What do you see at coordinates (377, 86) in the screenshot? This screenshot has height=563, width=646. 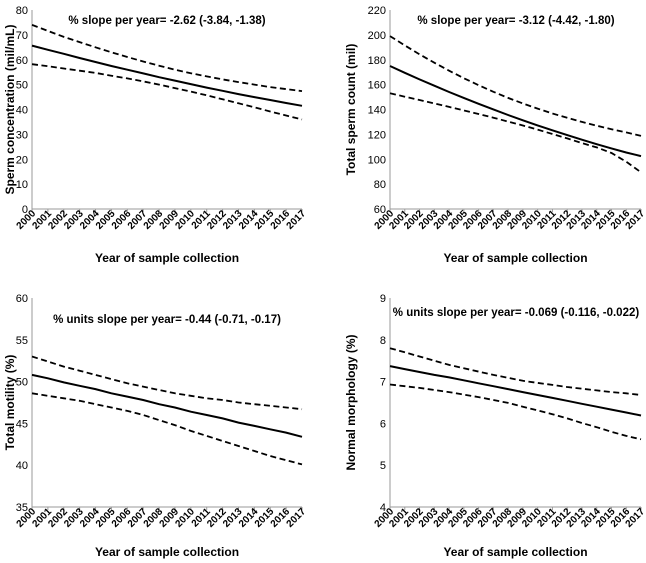 I see `chart-2-ytick-label: 160` at bounding box center [377, 86].